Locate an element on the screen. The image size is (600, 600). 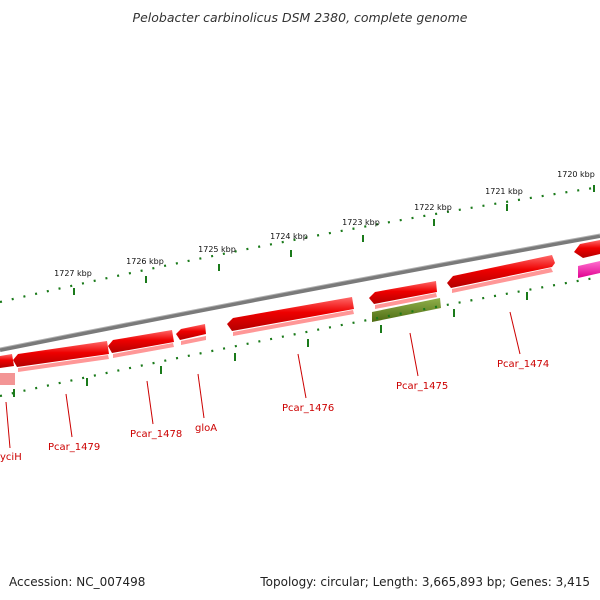
gene-label-pcar1478: Pcar_1478 is located at coordinates (156, 434).